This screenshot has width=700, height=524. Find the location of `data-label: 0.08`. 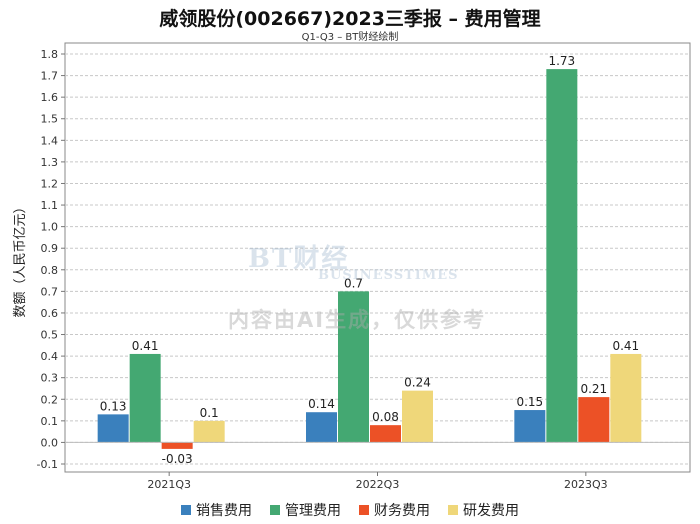

data-label: 0.08 is located at coordinates (385, 417).